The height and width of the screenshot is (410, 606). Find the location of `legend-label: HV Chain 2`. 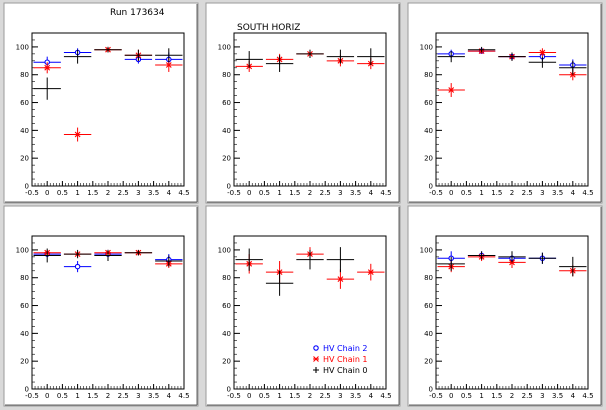

legend-label: HV Chain 2 is located at coordinates (345, 348).